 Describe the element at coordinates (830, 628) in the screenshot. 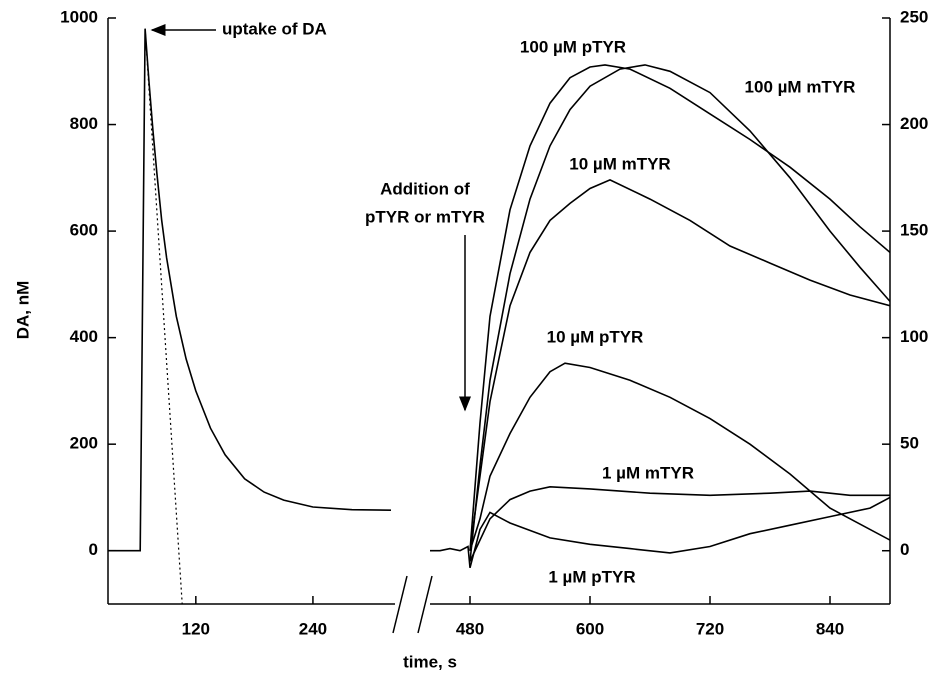

I see `x-tick-label: 840` at that location.